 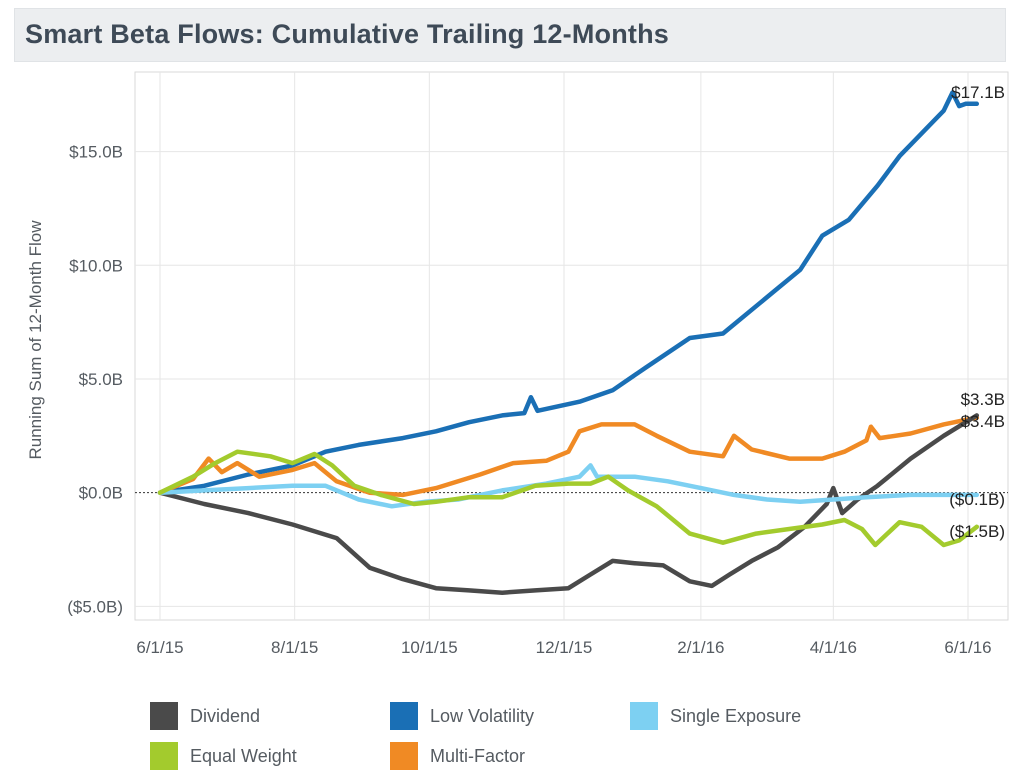 I want to click on legend-swatch-multi-factor, so click(x=404, y=756).